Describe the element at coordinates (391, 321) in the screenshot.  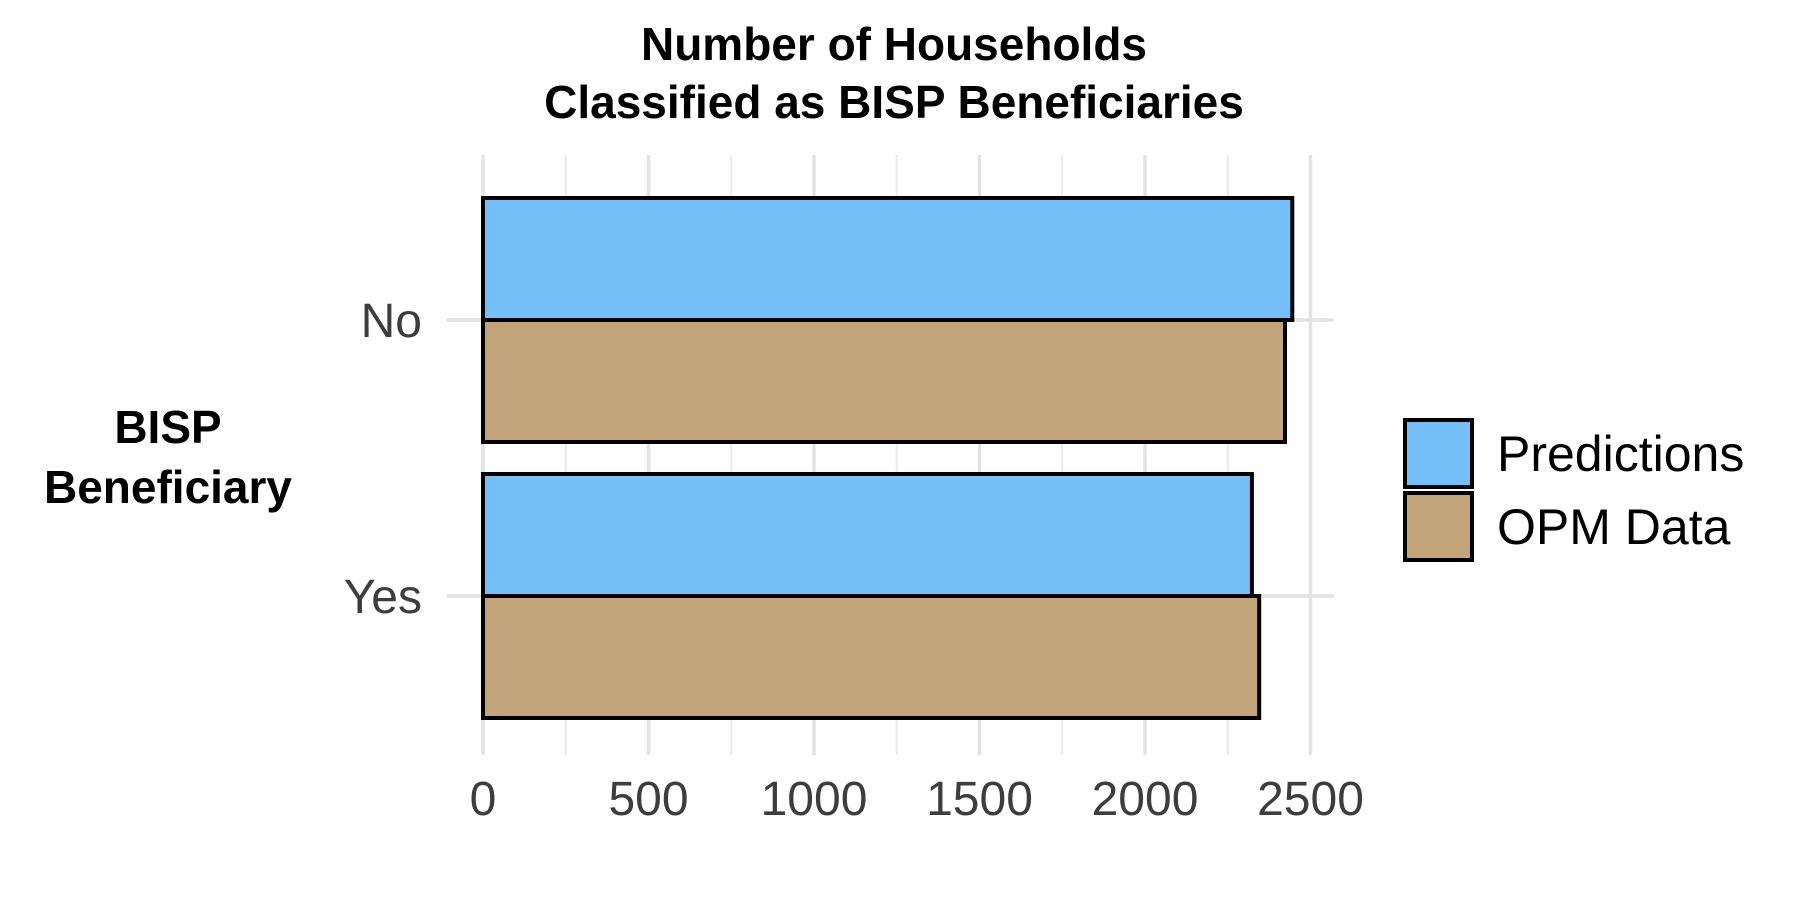
I see `y-tick-label-no: No` at that location.